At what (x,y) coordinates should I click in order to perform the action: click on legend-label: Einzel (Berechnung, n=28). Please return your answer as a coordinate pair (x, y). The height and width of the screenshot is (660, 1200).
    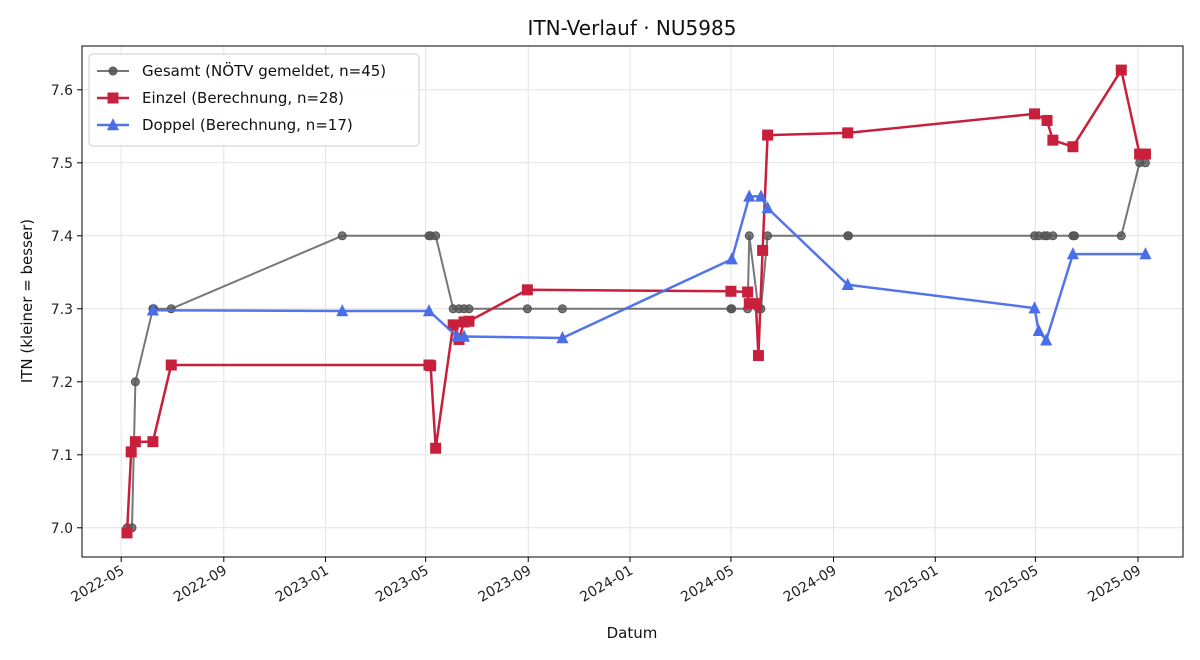
    Looking at the image, I should click on (243, 98).